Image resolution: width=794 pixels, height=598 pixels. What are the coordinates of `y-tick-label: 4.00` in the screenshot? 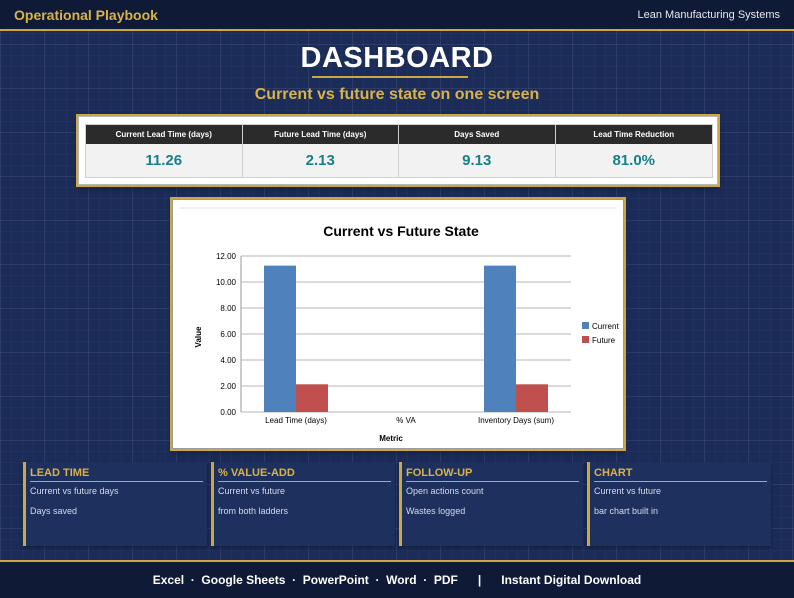 It's located at (228, 360).